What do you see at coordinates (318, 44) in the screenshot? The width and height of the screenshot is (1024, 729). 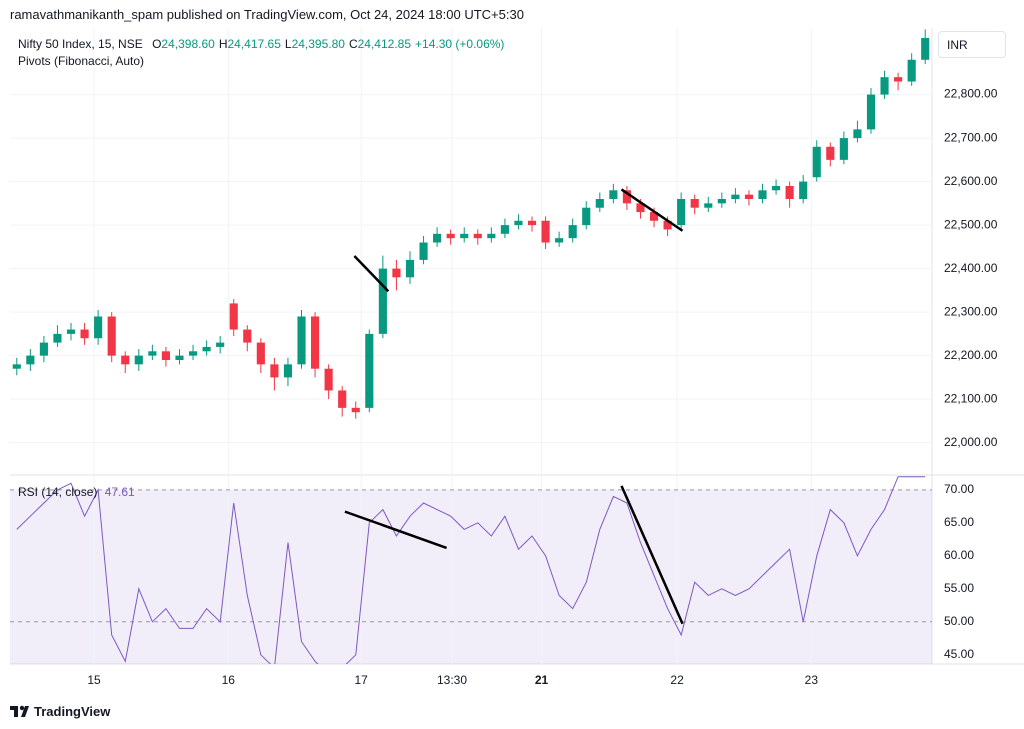 I see `ohlc-value: 24,395.80` at bounding box center [318, 44].